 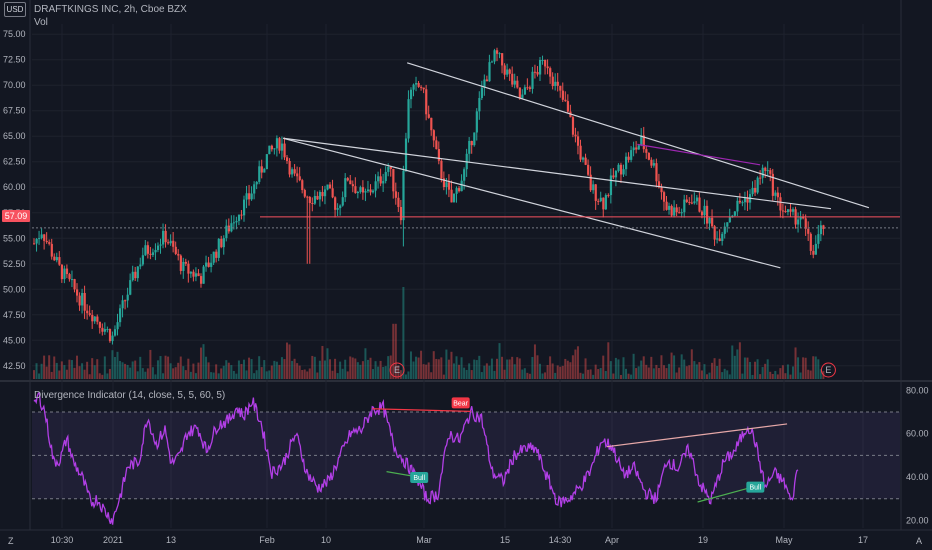 I want to click on upper-trendline, so click(x=557, y=173).